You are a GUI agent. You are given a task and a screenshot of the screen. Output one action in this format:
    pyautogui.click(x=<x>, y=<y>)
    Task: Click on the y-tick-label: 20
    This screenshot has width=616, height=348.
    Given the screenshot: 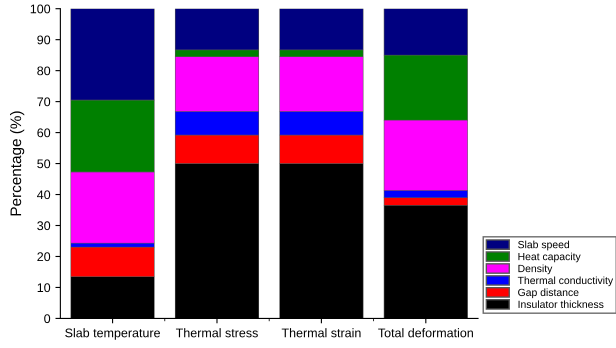 What is the action you would take?
    pyautogui.click(x=43, y=257)
    